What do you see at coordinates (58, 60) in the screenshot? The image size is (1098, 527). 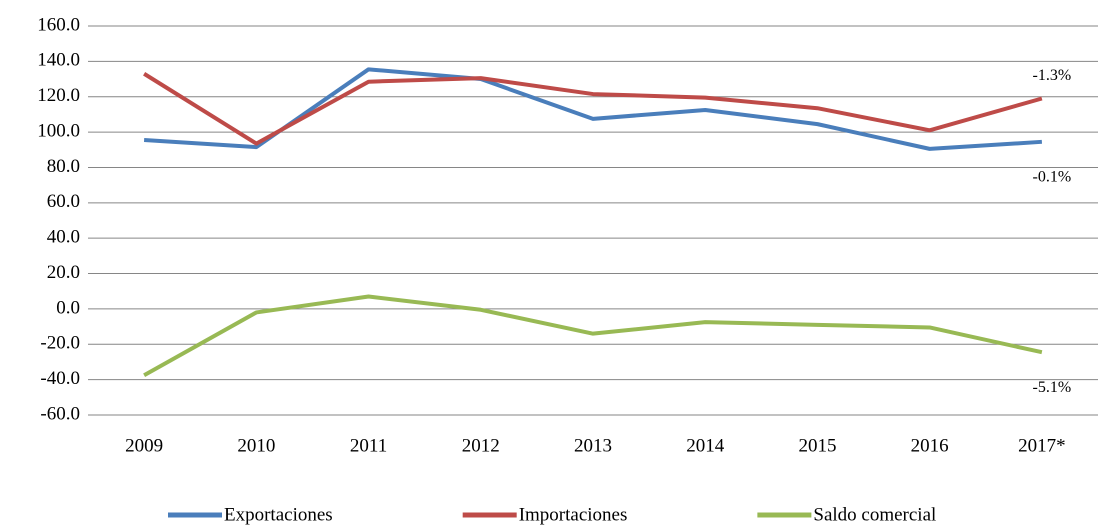 I see `y-tick-label: 140.0` at bounding box center [58, 60].